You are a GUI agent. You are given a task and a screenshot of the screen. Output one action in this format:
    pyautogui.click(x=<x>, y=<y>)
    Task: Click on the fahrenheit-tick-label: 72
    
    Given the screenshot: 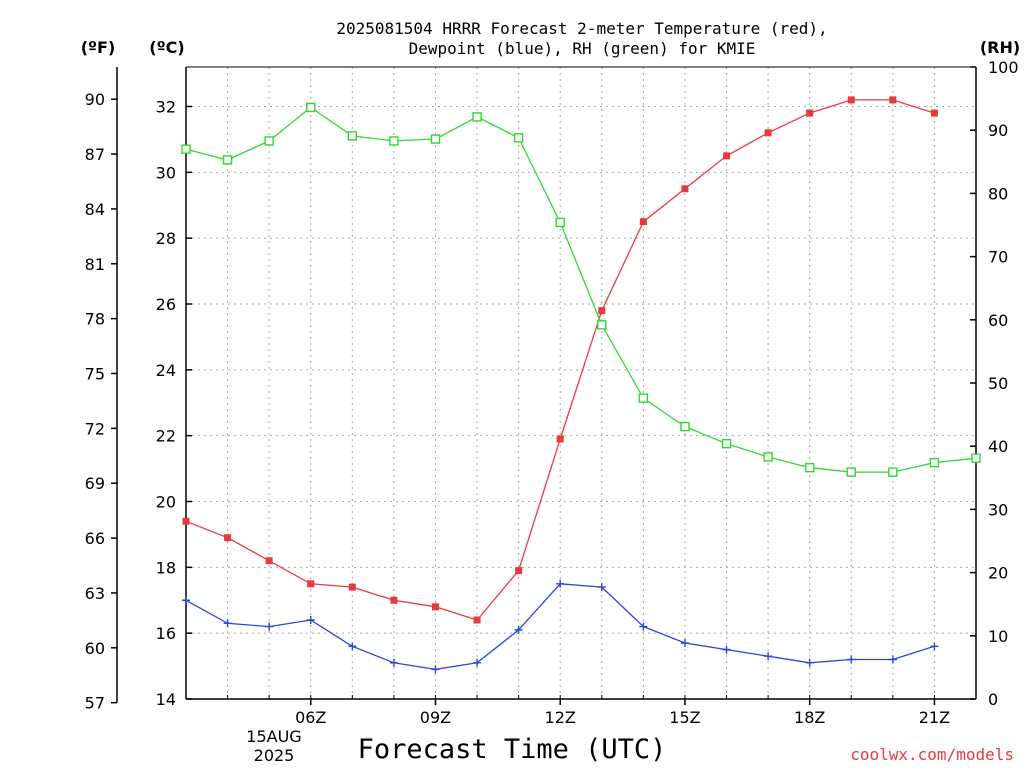 What is the action you would take?
    pyautogui.click(x=95, y=428)
    